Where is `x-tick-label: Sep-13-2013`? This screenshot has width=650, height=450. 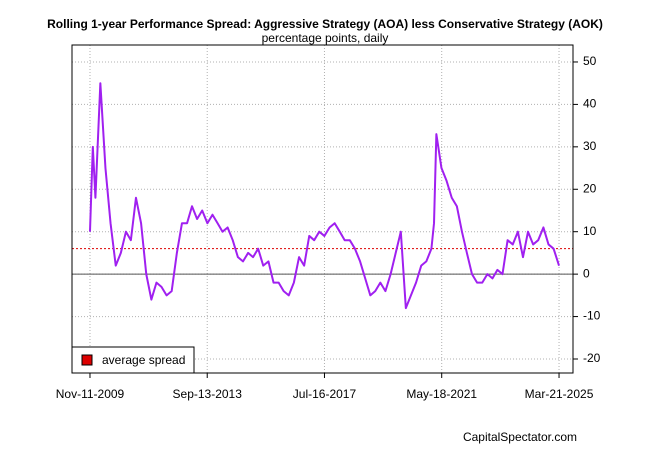 x-tick-label: Sep-13-2013 is located at coordinates (208, 394).